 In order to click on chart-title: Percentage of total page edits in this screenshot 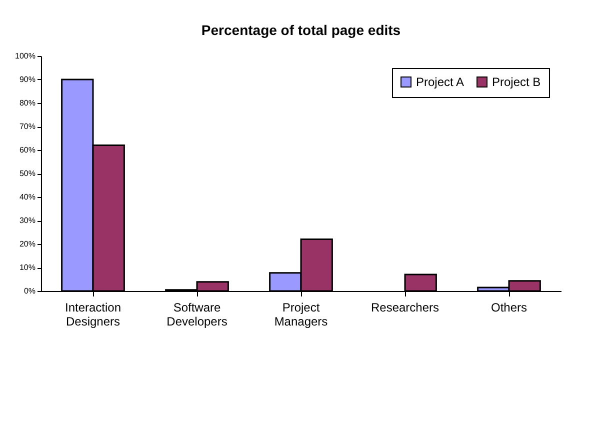, I will do `click(301, 30)`.